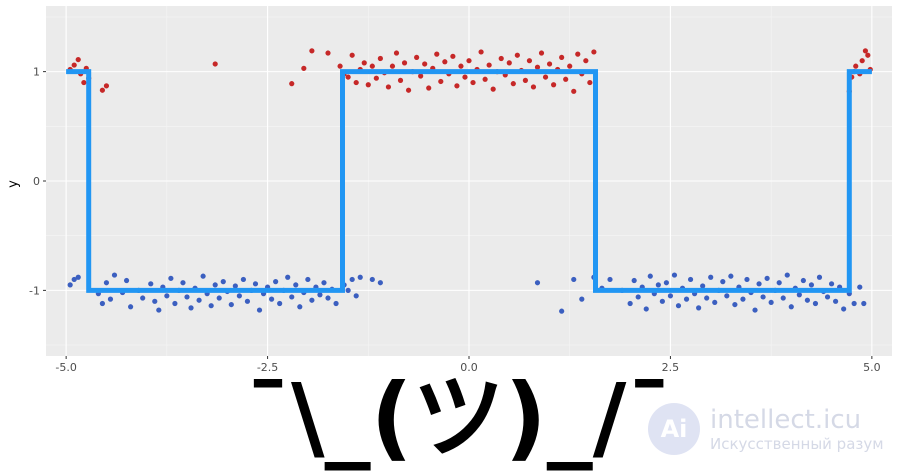 The image size is (900, 475). Describe the element at coordinates (786, 420) in the screenshot. I see `watermark-domain: intellect.icu` at that location.